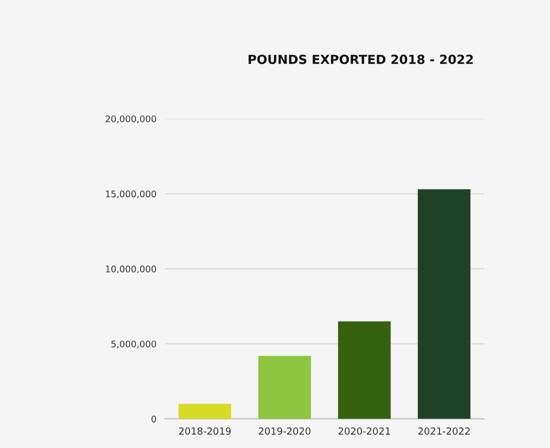 This screenshot has height=448, width=550. I want to click on x-tick-label: 2020-2021, so click(364, 431).